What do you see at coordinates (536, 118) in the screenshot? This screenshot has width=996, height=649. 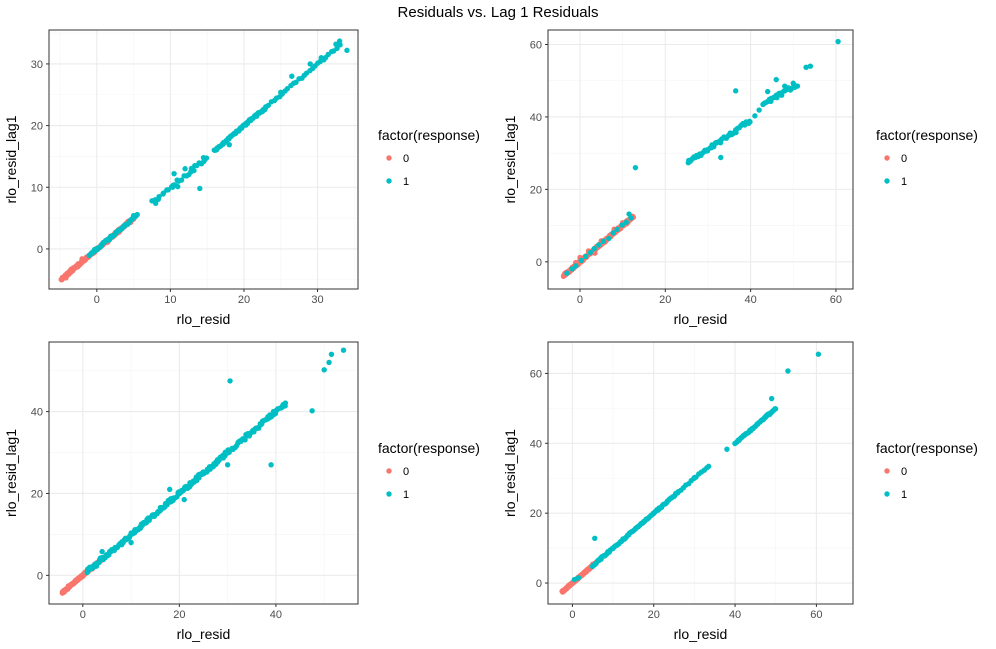 I see `y-tick-label: 40` at bounding box center [536, 118].